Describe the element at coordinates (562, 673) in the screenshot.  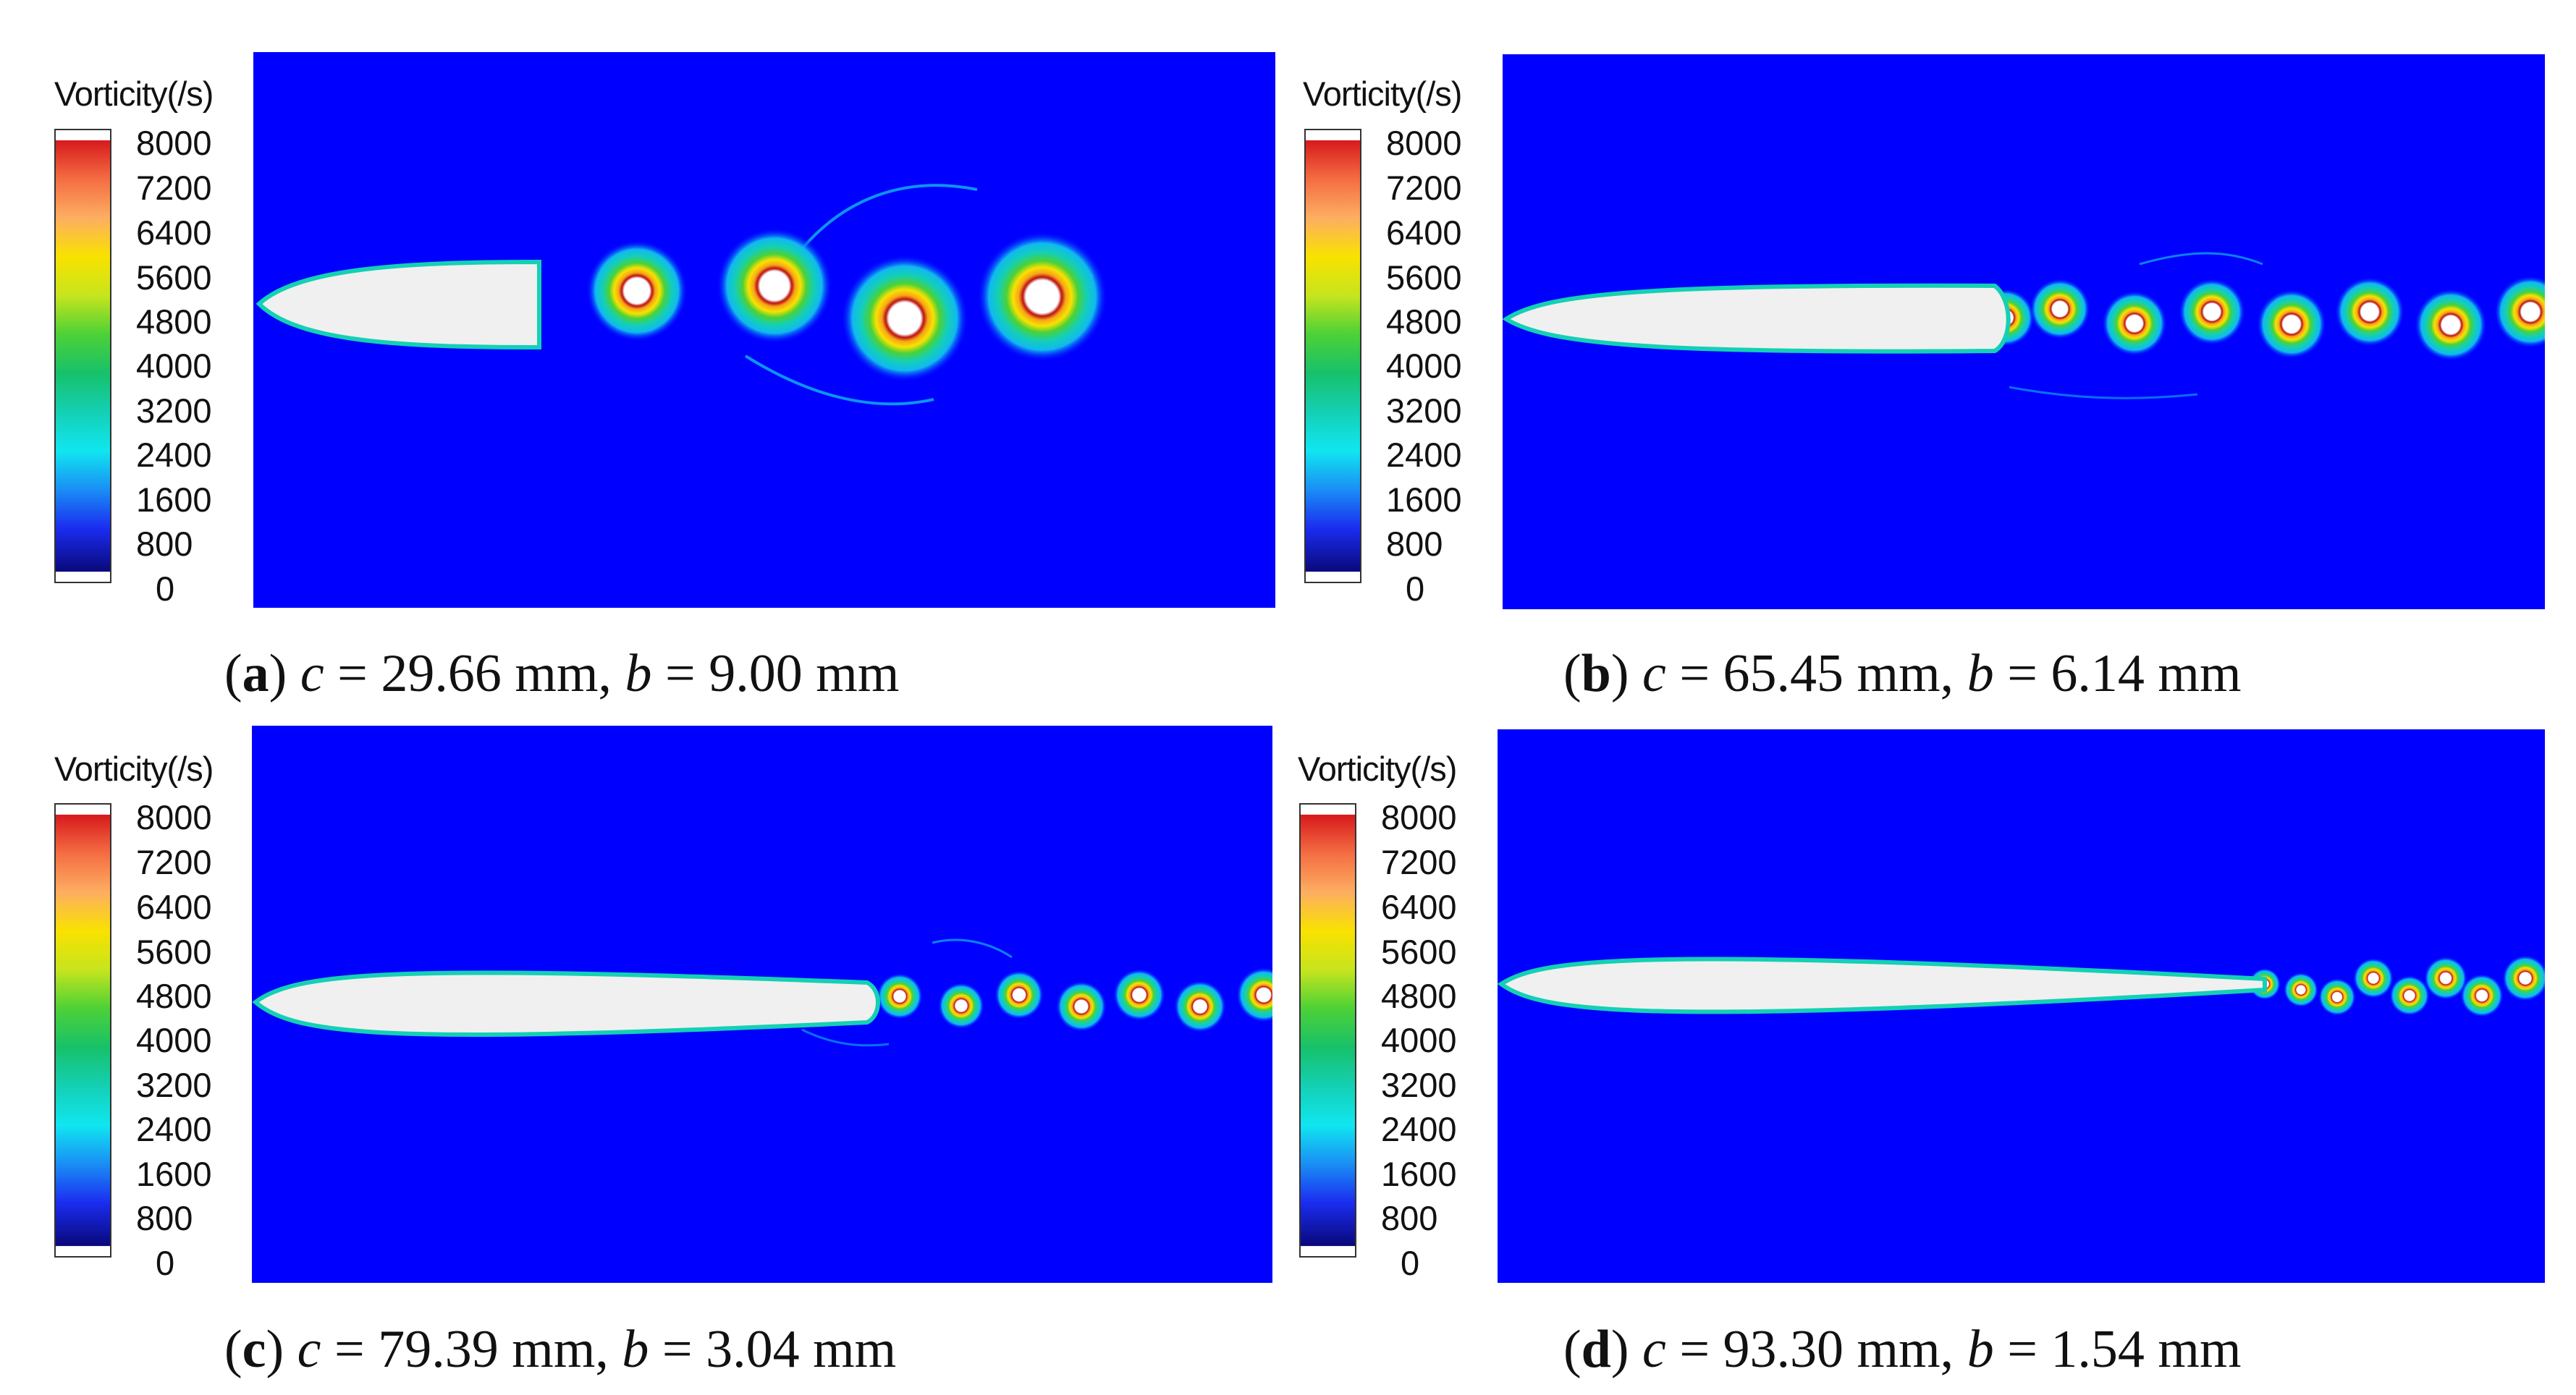
I see `panel-caption: (a) c = 29.66 mm, b = 9.00 mm` at that location.